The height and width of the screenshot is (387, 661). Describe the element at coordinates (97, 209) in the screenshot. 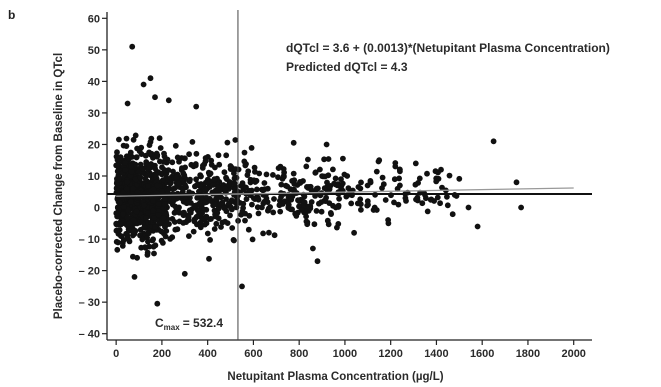

I see `y-tick-label: 0` at that location.